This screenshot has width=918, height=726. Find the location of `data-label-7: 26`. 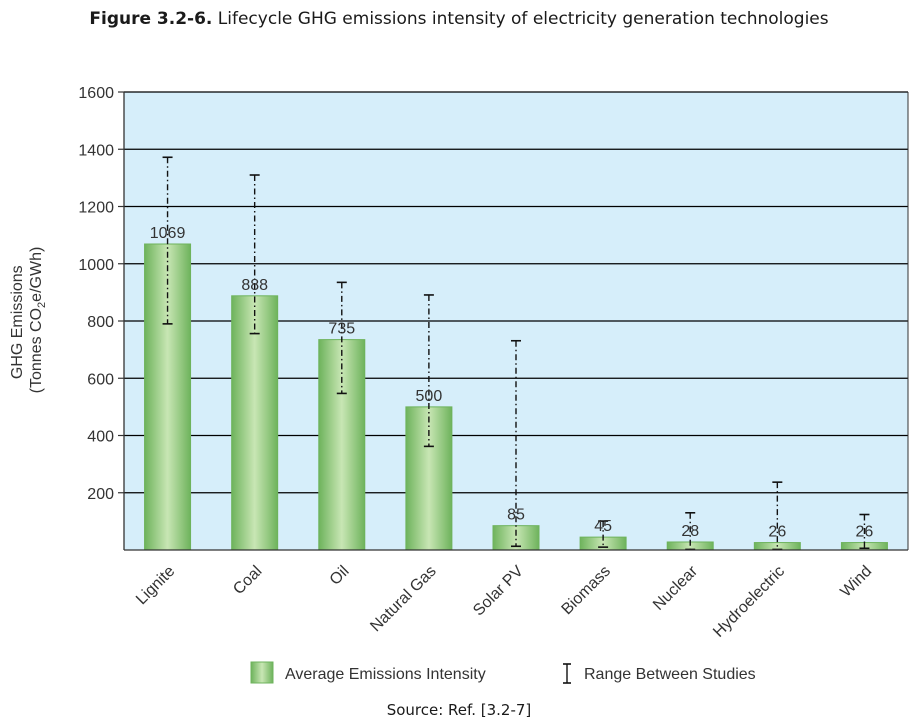

data-label-7: 26 is located at coordinates (777, 532).